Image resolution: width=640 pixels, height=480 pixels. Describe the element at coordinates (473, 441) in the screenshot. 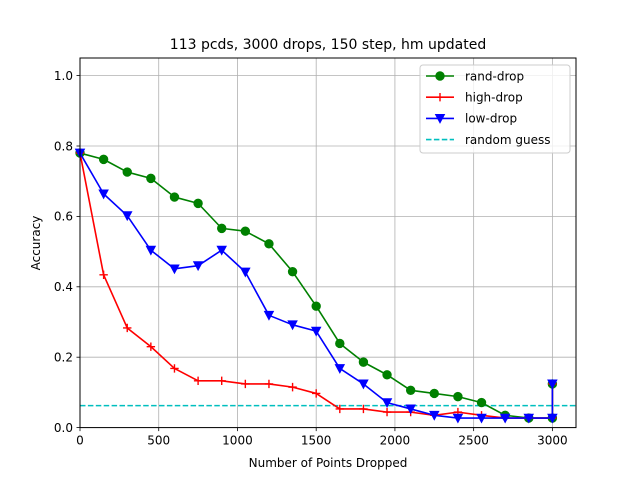

I see `x-tick-label: 2500` at that location.